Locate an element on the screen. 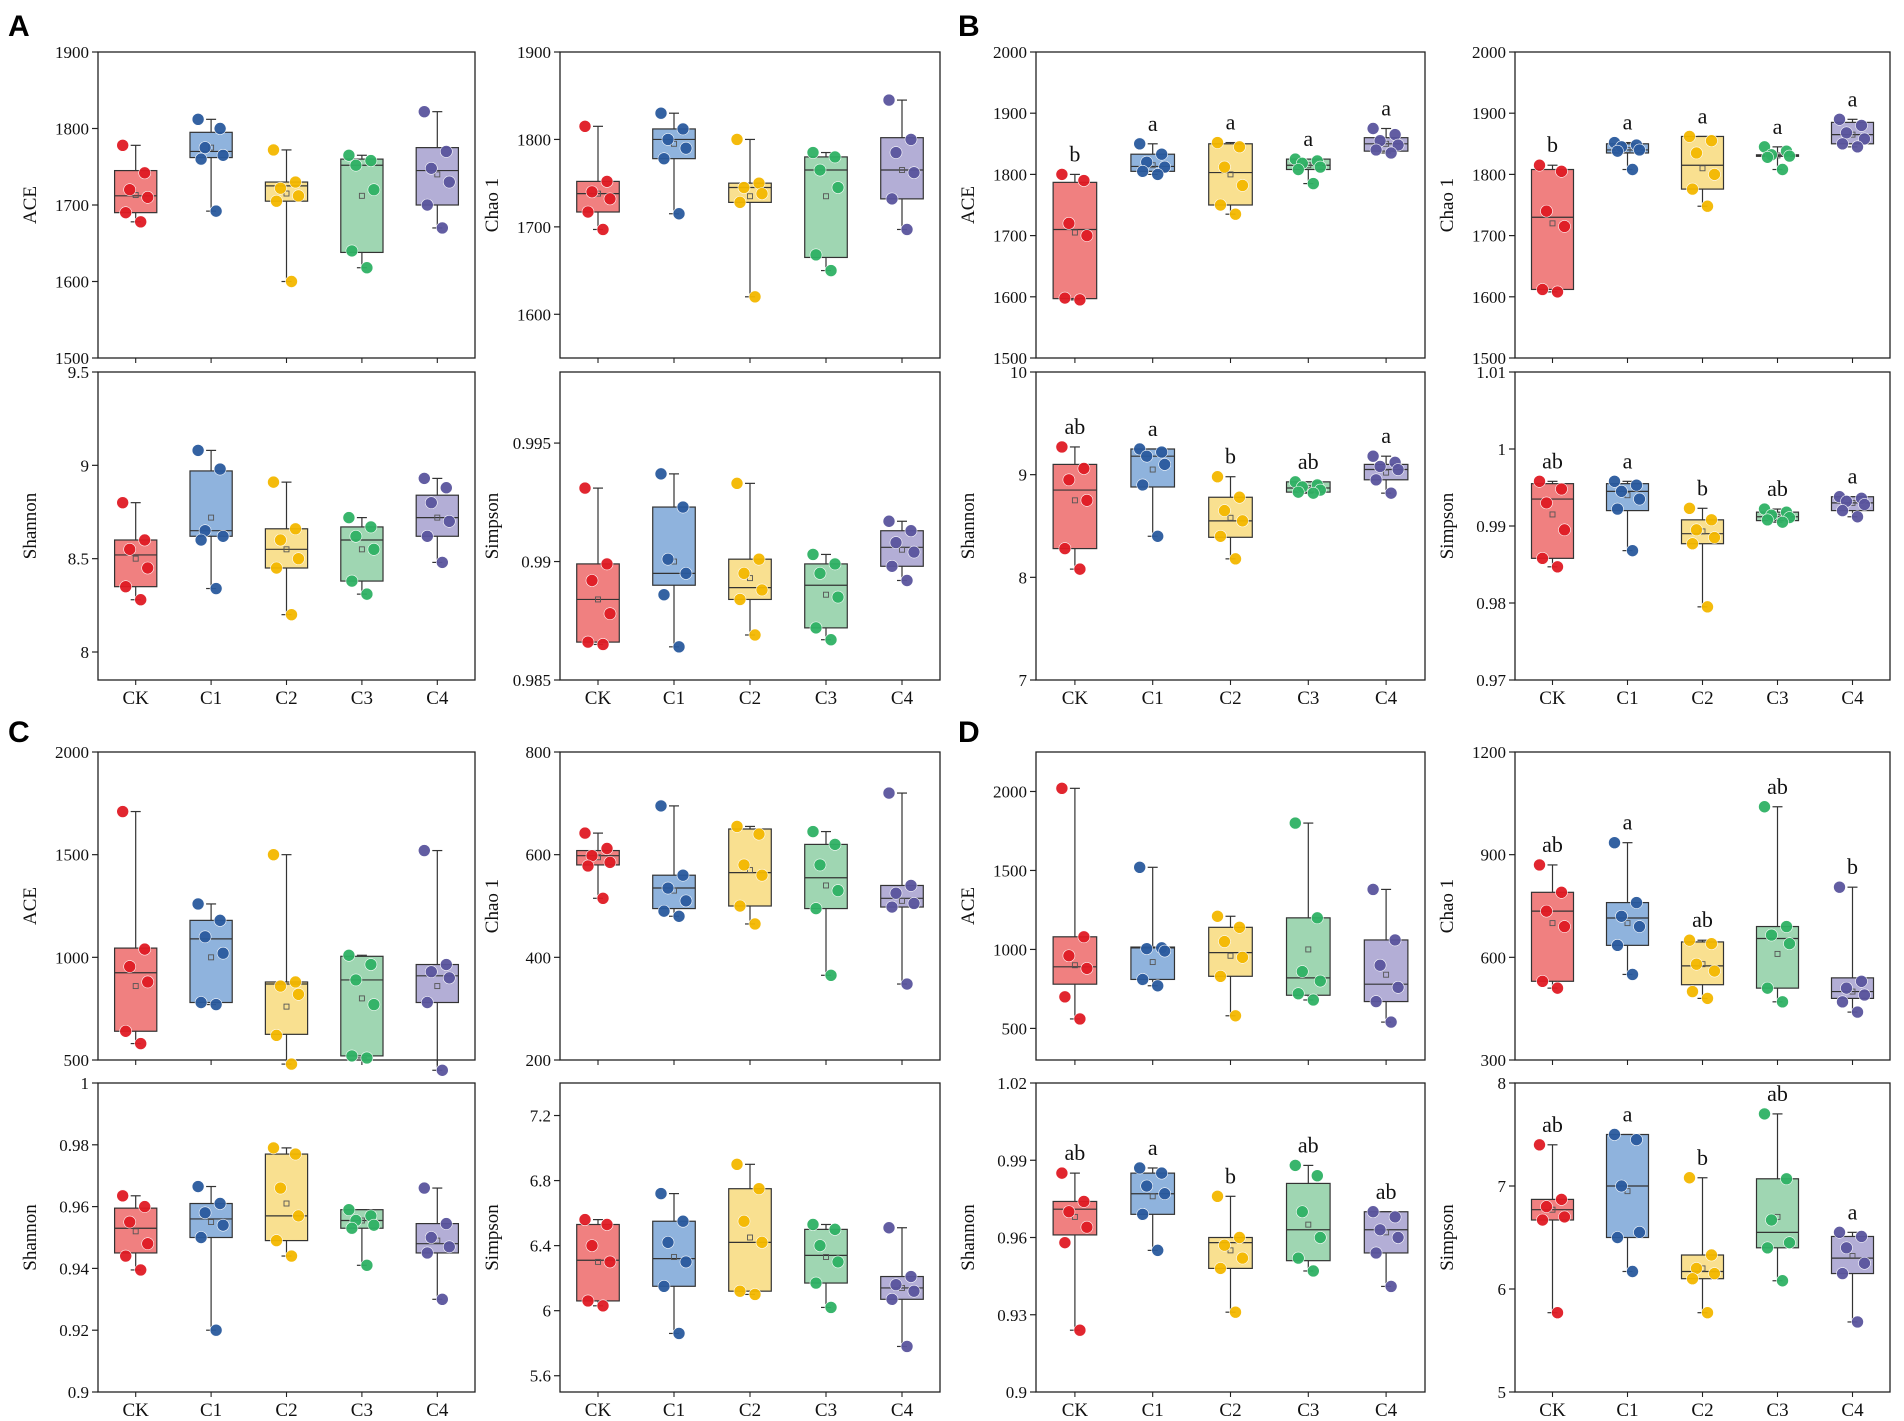 This screenshot has width=1904, height=1421. subplot-D-chao1: 300 600 900 1200 Chao 1 ab a ab ab b is located at coordinates (1664, 906).